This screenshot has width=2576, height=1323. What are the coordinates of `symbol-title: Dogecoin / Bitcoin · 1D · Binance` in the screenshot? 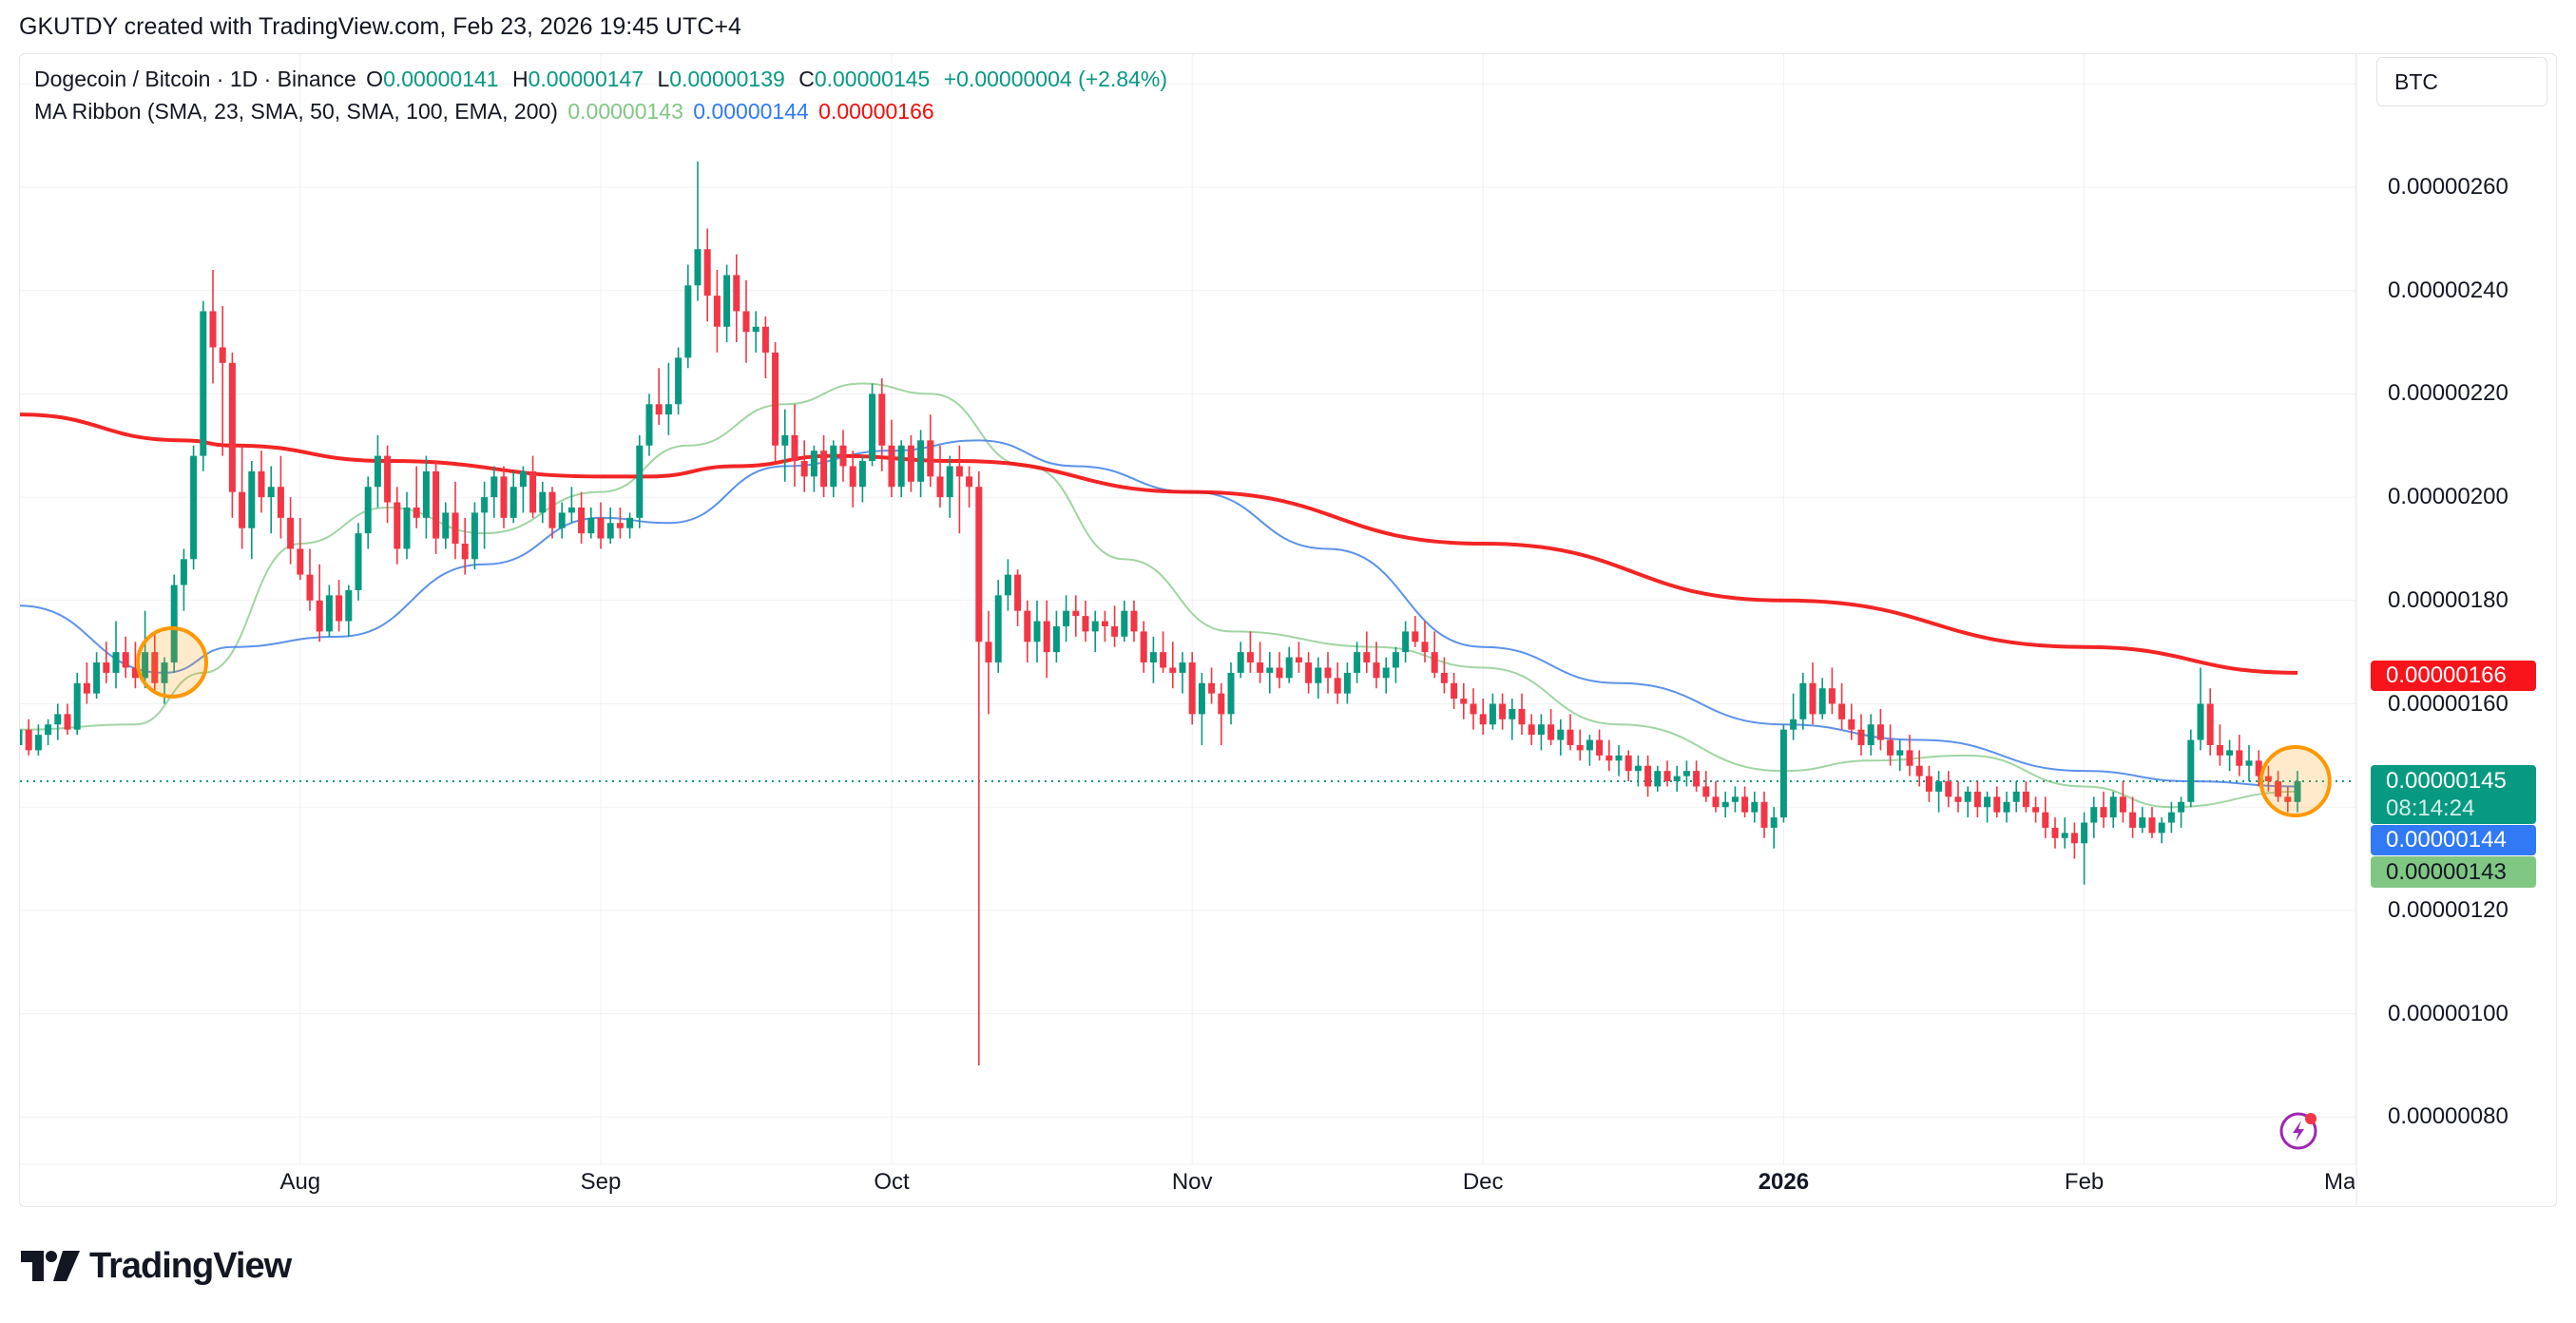 It's located at (195, 79).